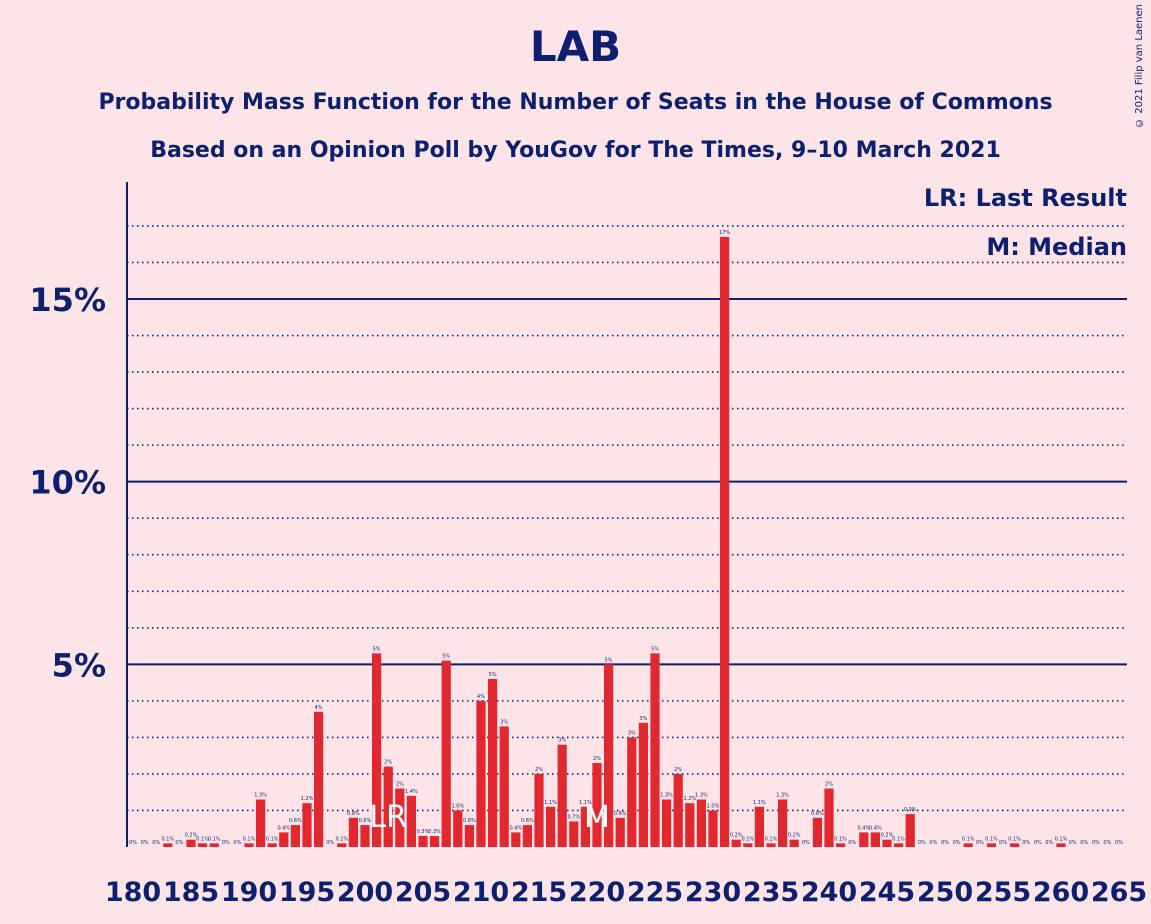  Describe the element at coordinates (1003, 892) in the screenshot. I see `x-tick-label: 255` at that location.